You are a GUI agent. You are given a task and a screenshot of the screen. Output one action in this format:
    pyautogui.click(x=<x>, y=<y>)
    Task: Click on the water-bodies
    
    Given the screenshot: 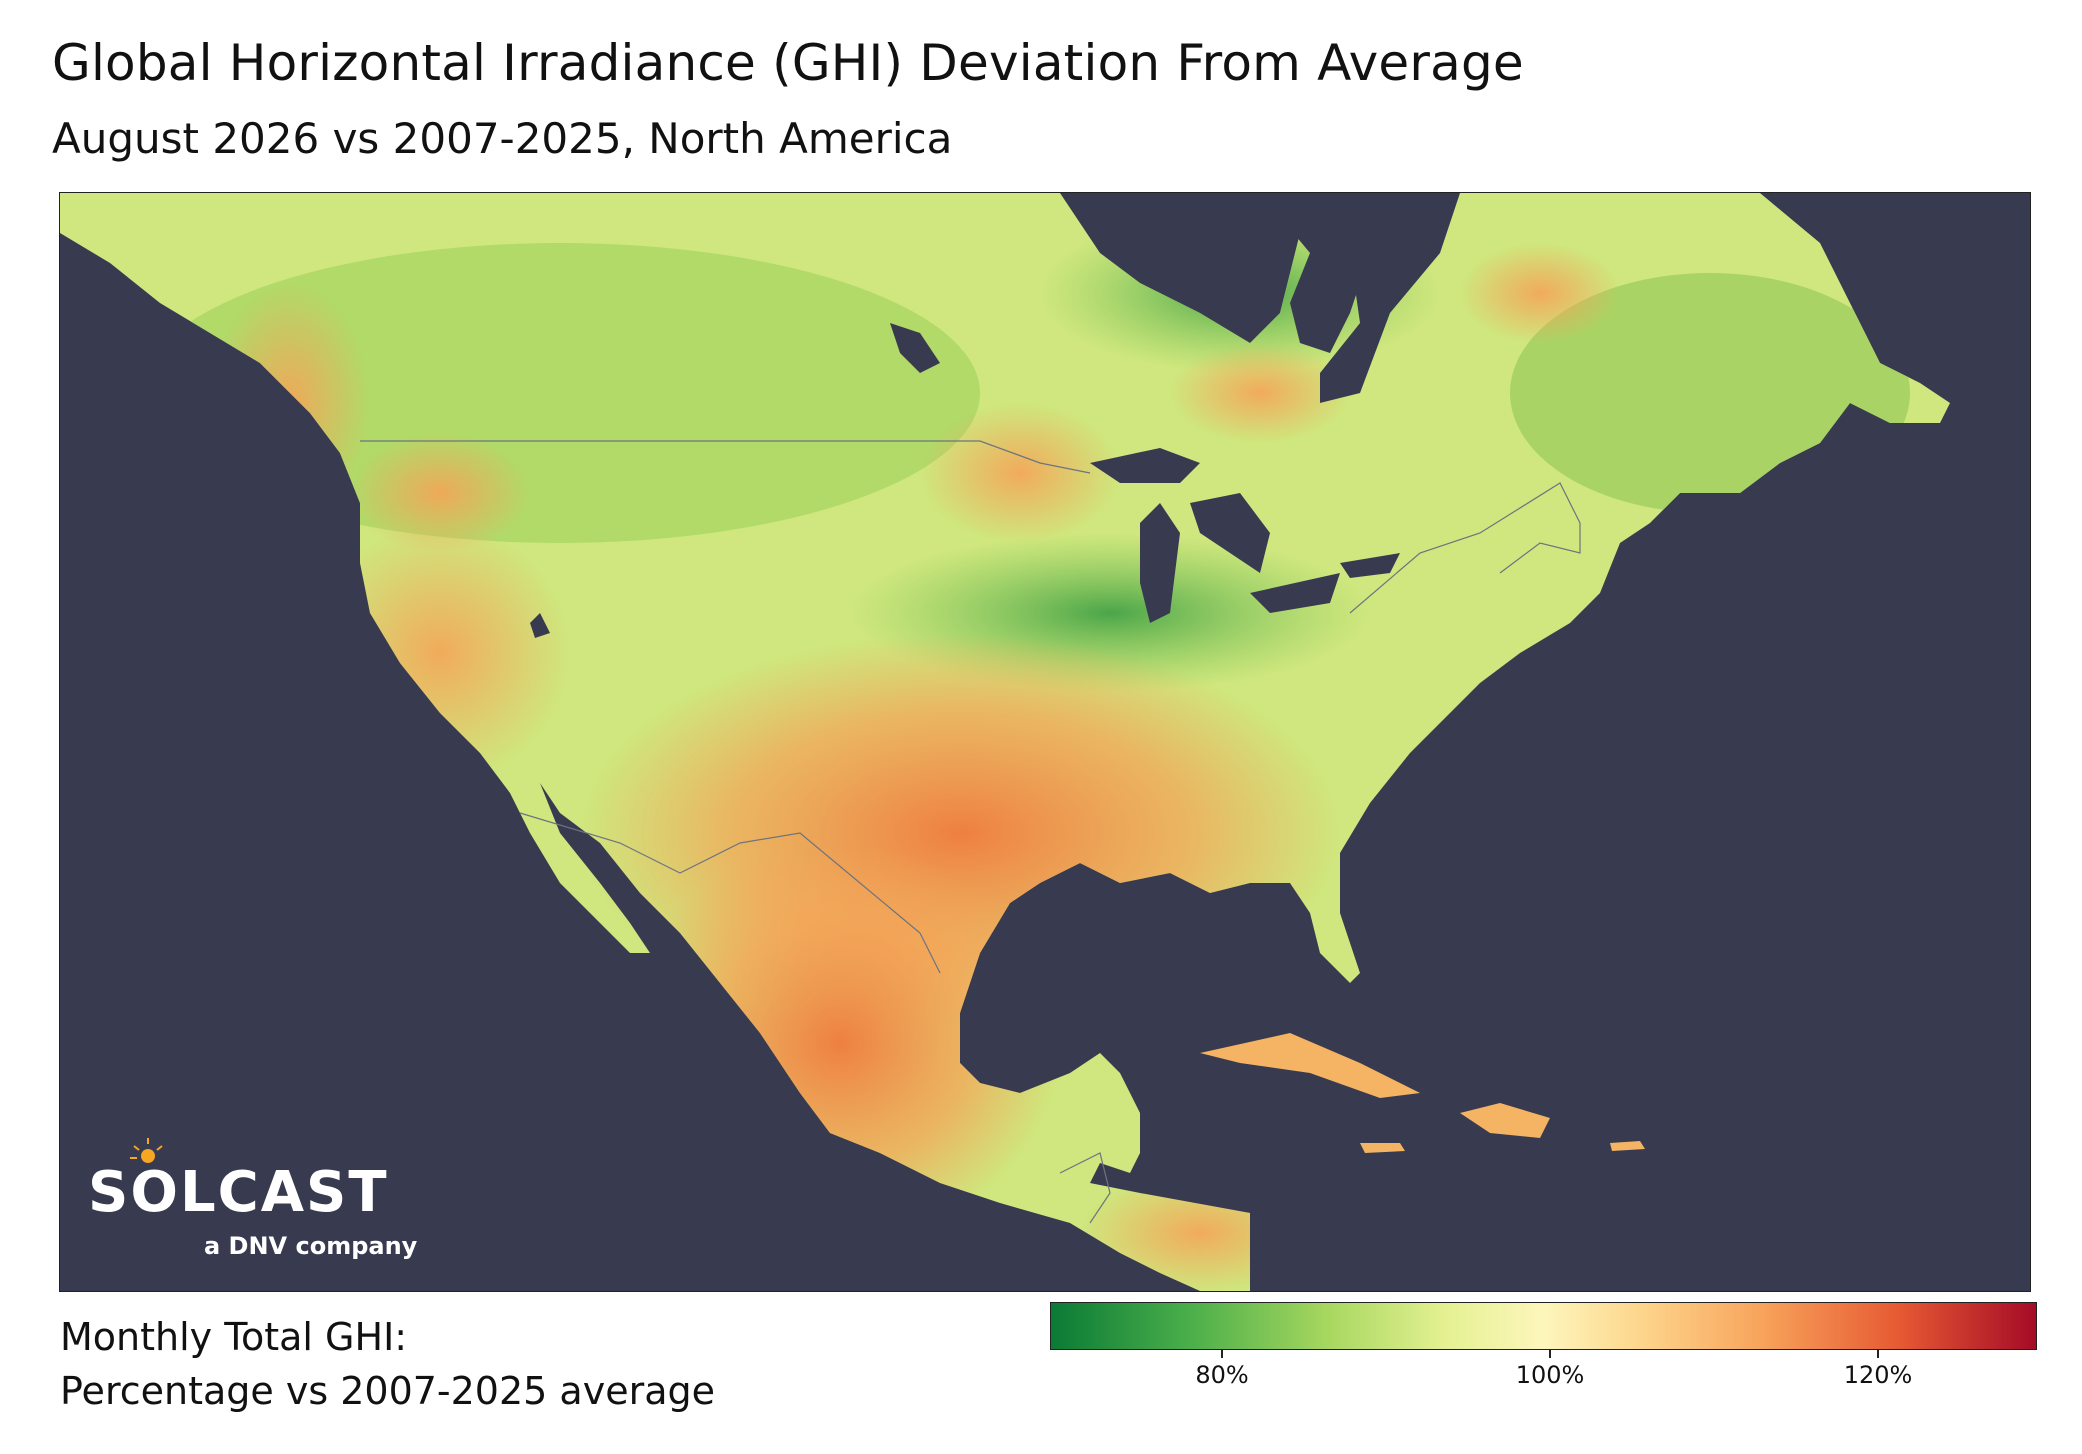 What is the action you would take?
    pyautogui.click(x=965, y=415)
    